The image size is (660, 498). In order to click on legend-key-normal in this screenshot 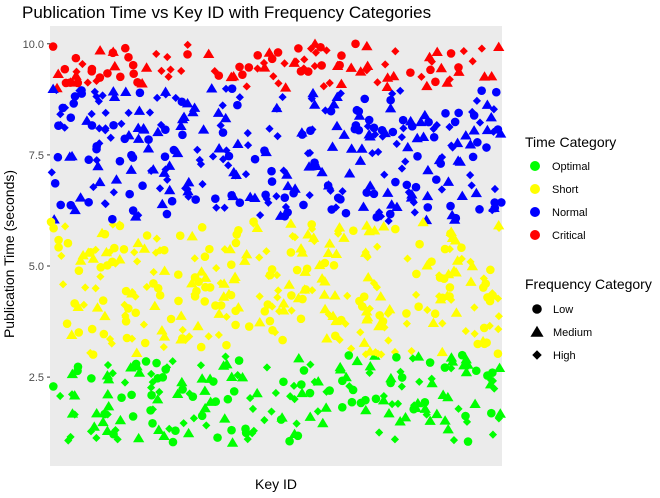, I will do `click(535, 212)`.